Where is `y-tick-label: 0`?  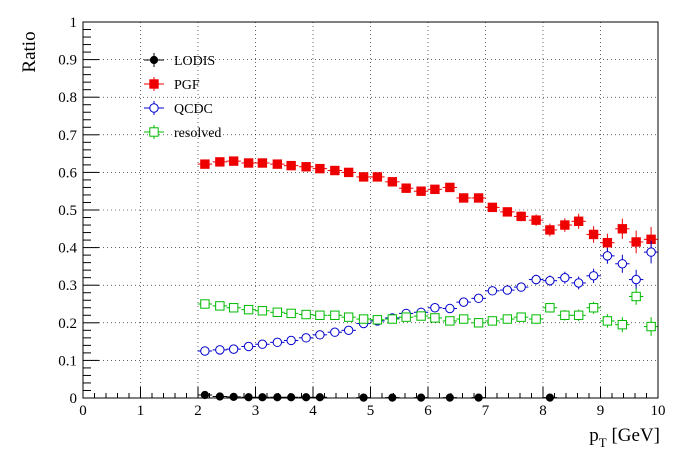
y-tick-label: 0 is located at coordinates (74, 399).